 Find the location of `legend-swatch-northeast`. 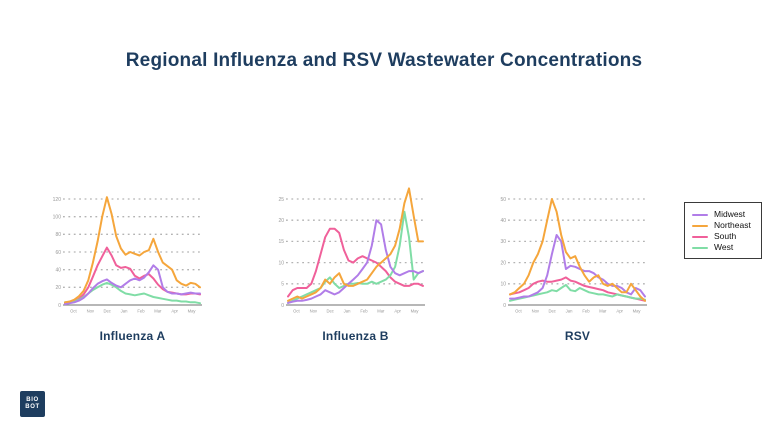

legend-swatch-northeast is located at coordinates (700, 225).